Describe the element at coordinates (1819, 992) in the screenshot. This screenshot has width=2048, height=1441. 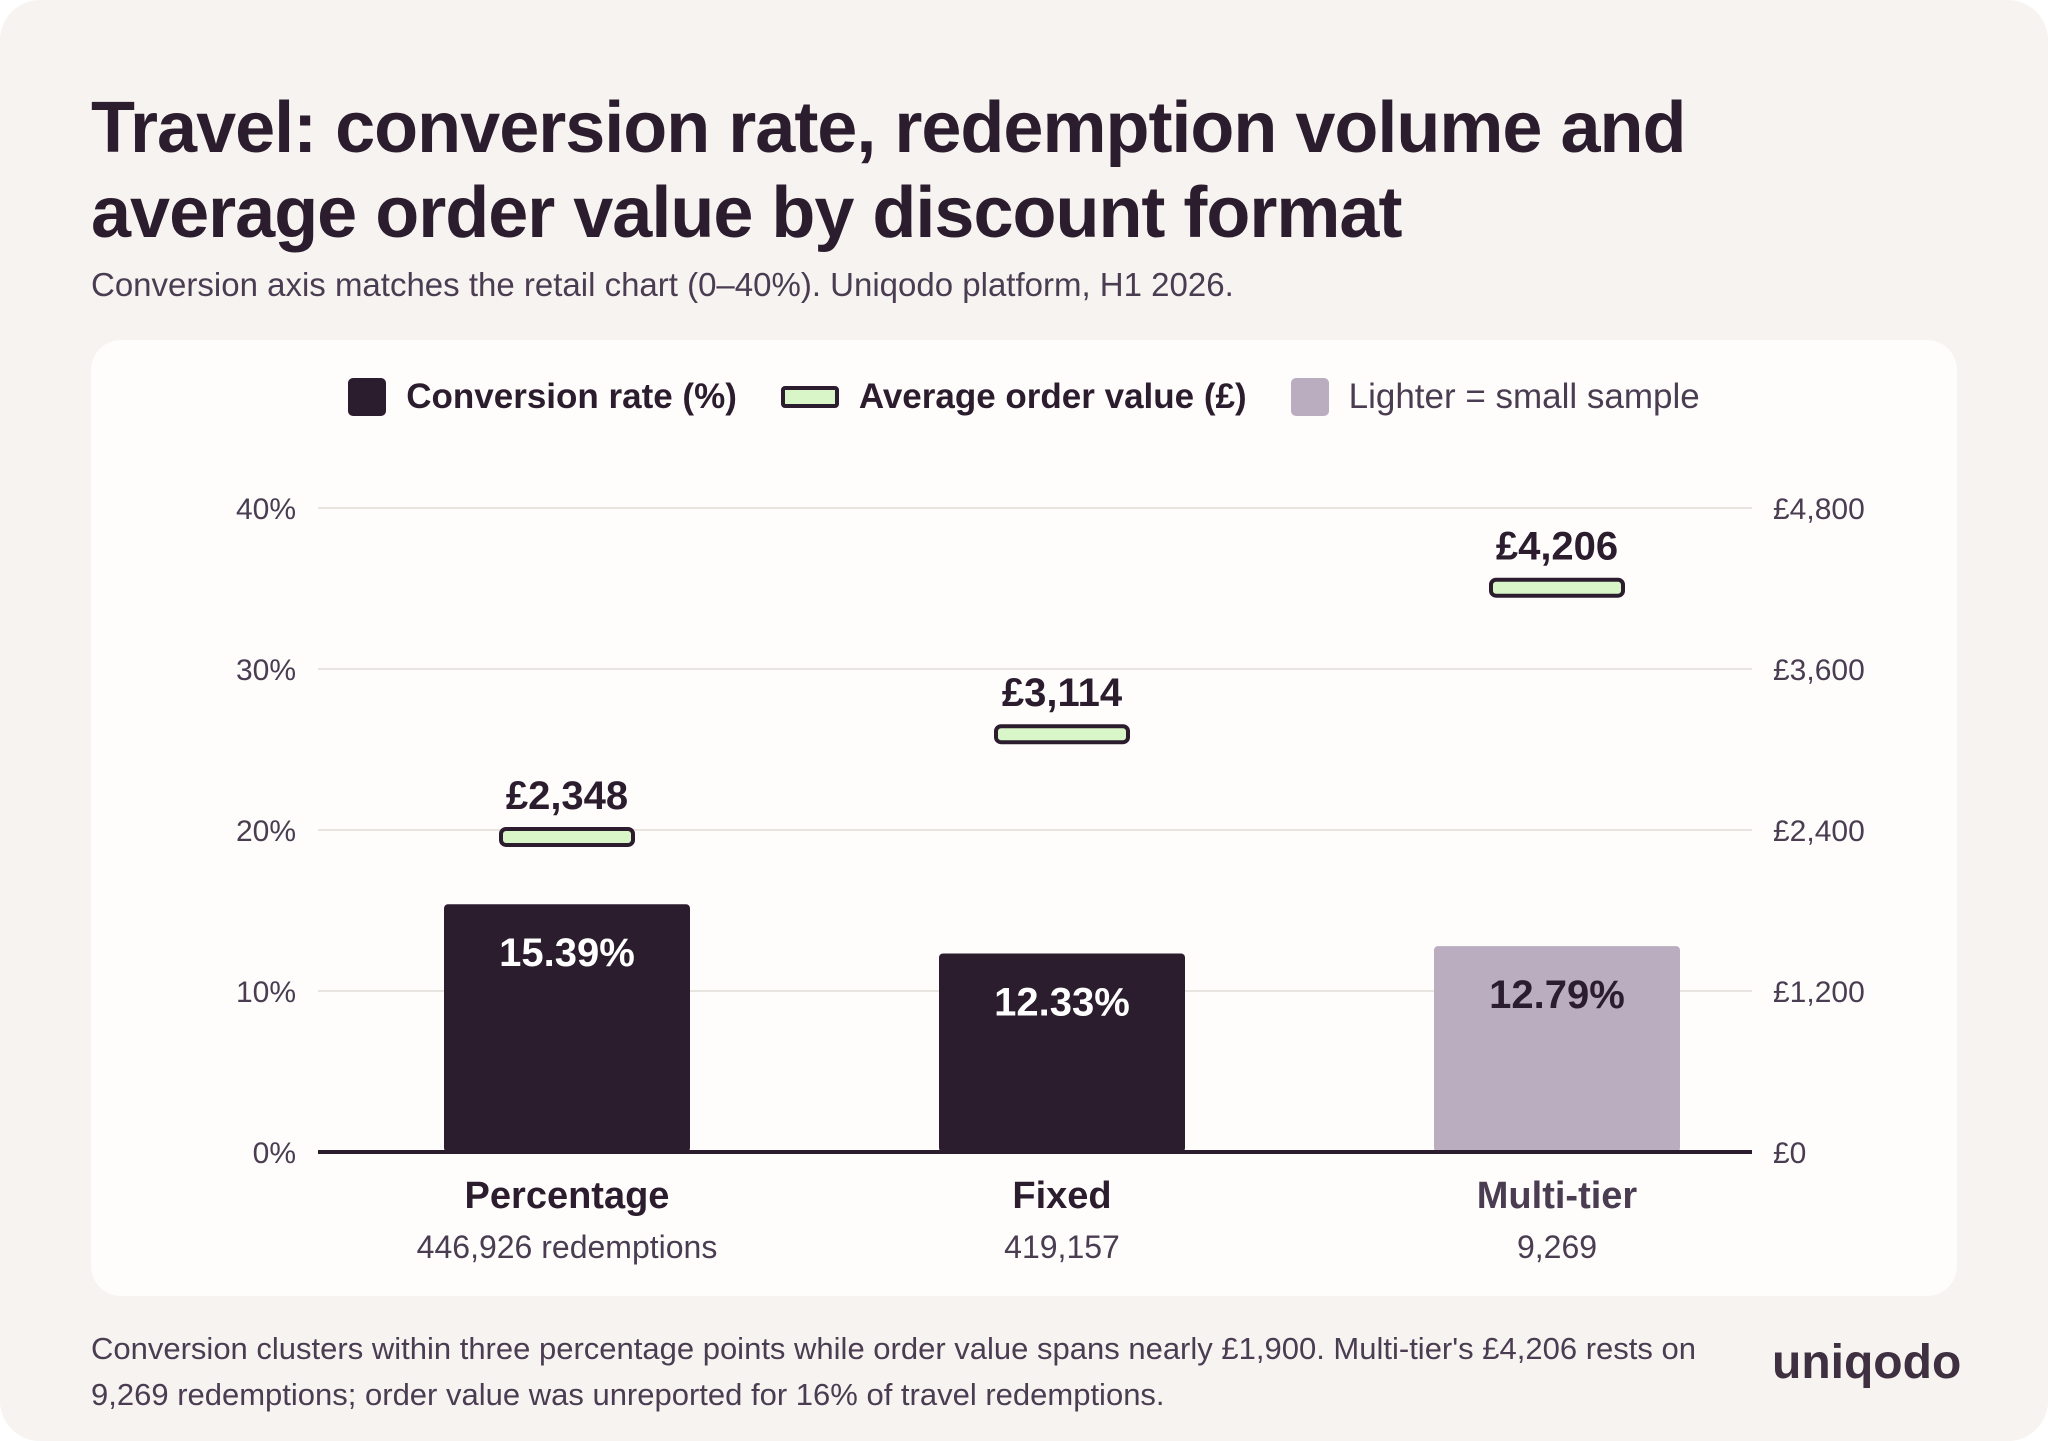
I see `y-right-tick-label: £1,200` at that location.